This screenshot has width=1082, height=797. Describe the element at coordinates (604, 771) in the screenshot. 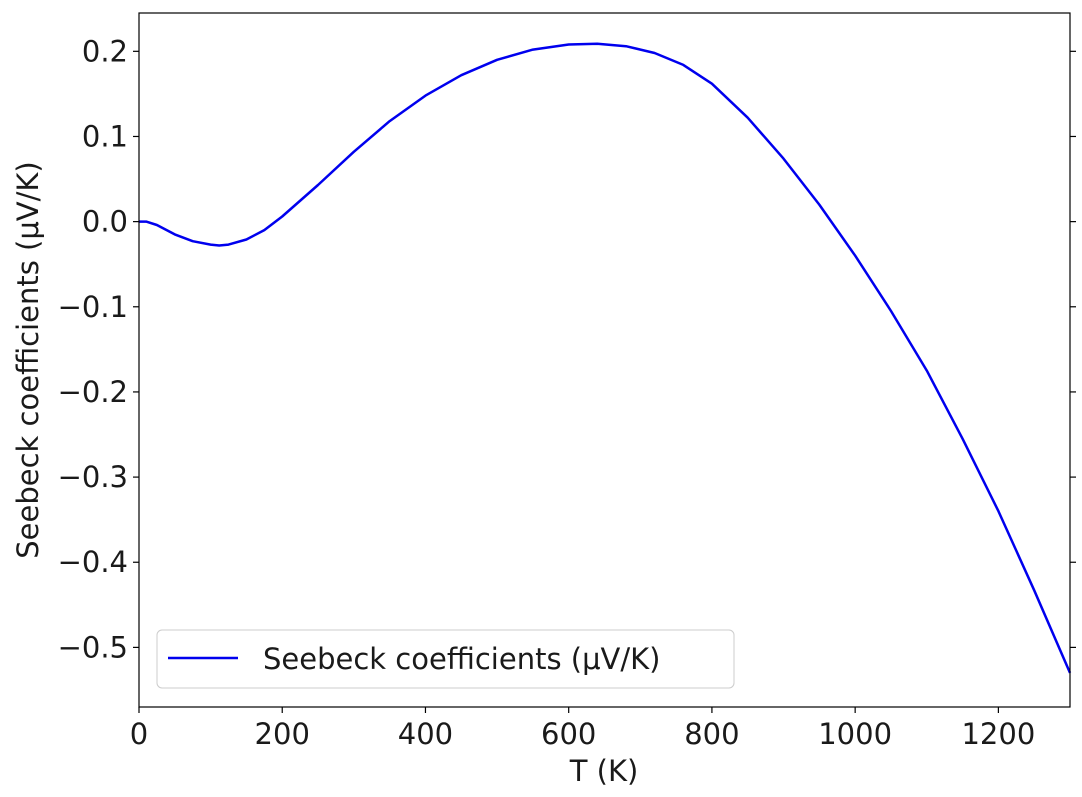

I see `x-axis-label: T (K)` at that location.